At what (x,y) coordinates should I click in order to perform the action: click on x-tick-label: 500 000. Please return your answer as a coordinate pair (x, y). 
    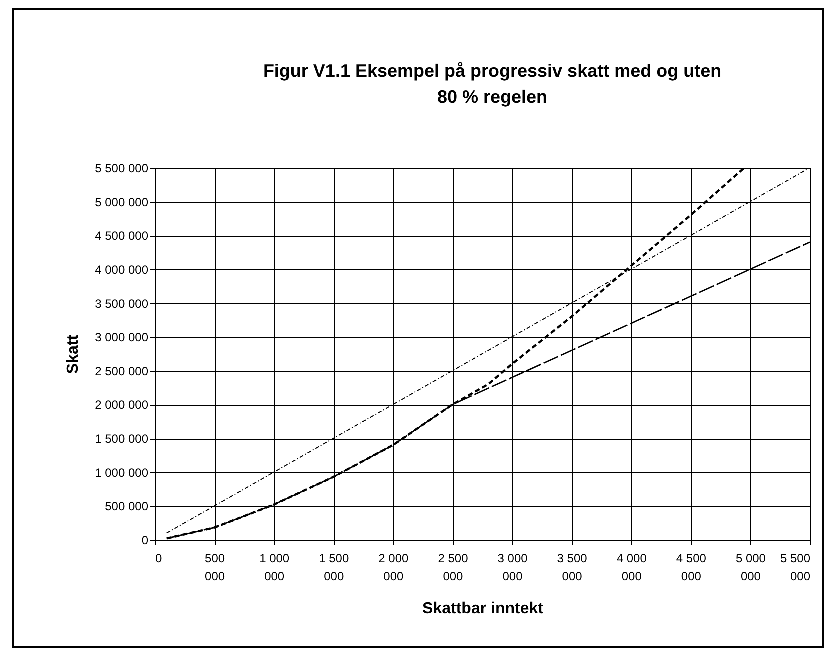
    Looking at the image, I should click on (215, 568).